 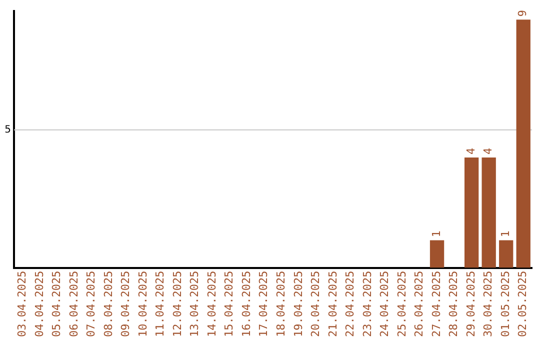 What do you see at coordinates (333, 304) in the screenshot?
I see `x-tick-label: 21.04.2025` at bounding box center [333, 304].